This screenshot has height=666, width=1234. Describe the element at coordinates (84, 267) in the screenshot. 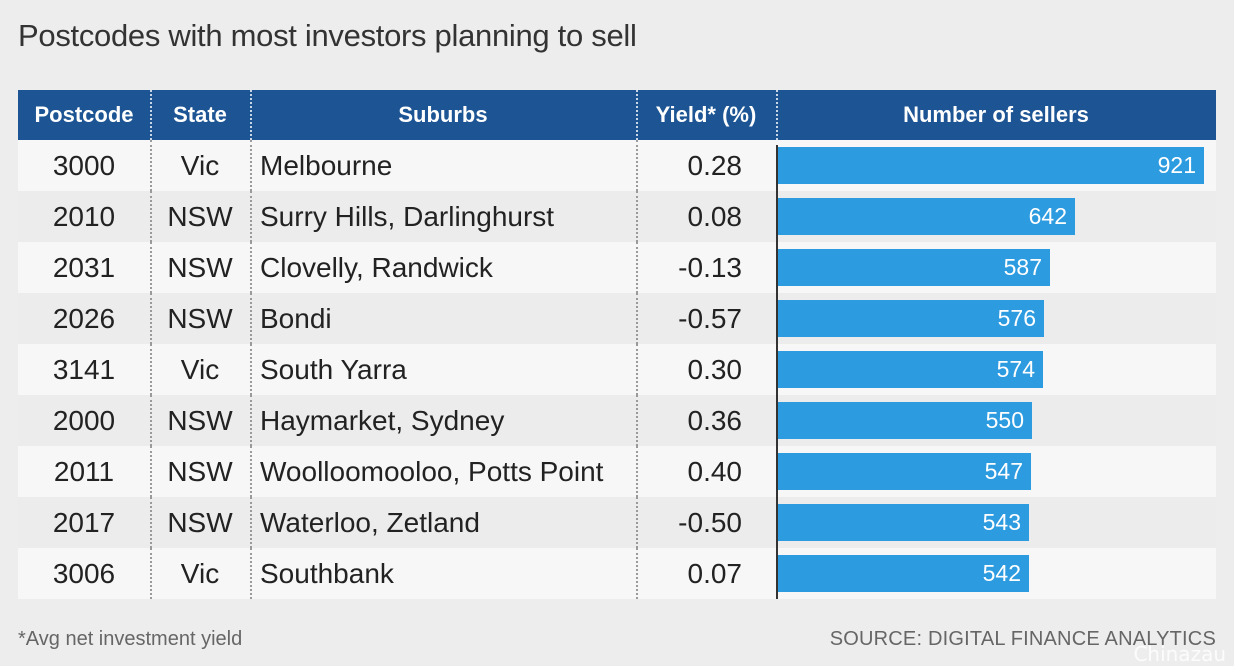

I see `postcode-cell: 2031` at that location.